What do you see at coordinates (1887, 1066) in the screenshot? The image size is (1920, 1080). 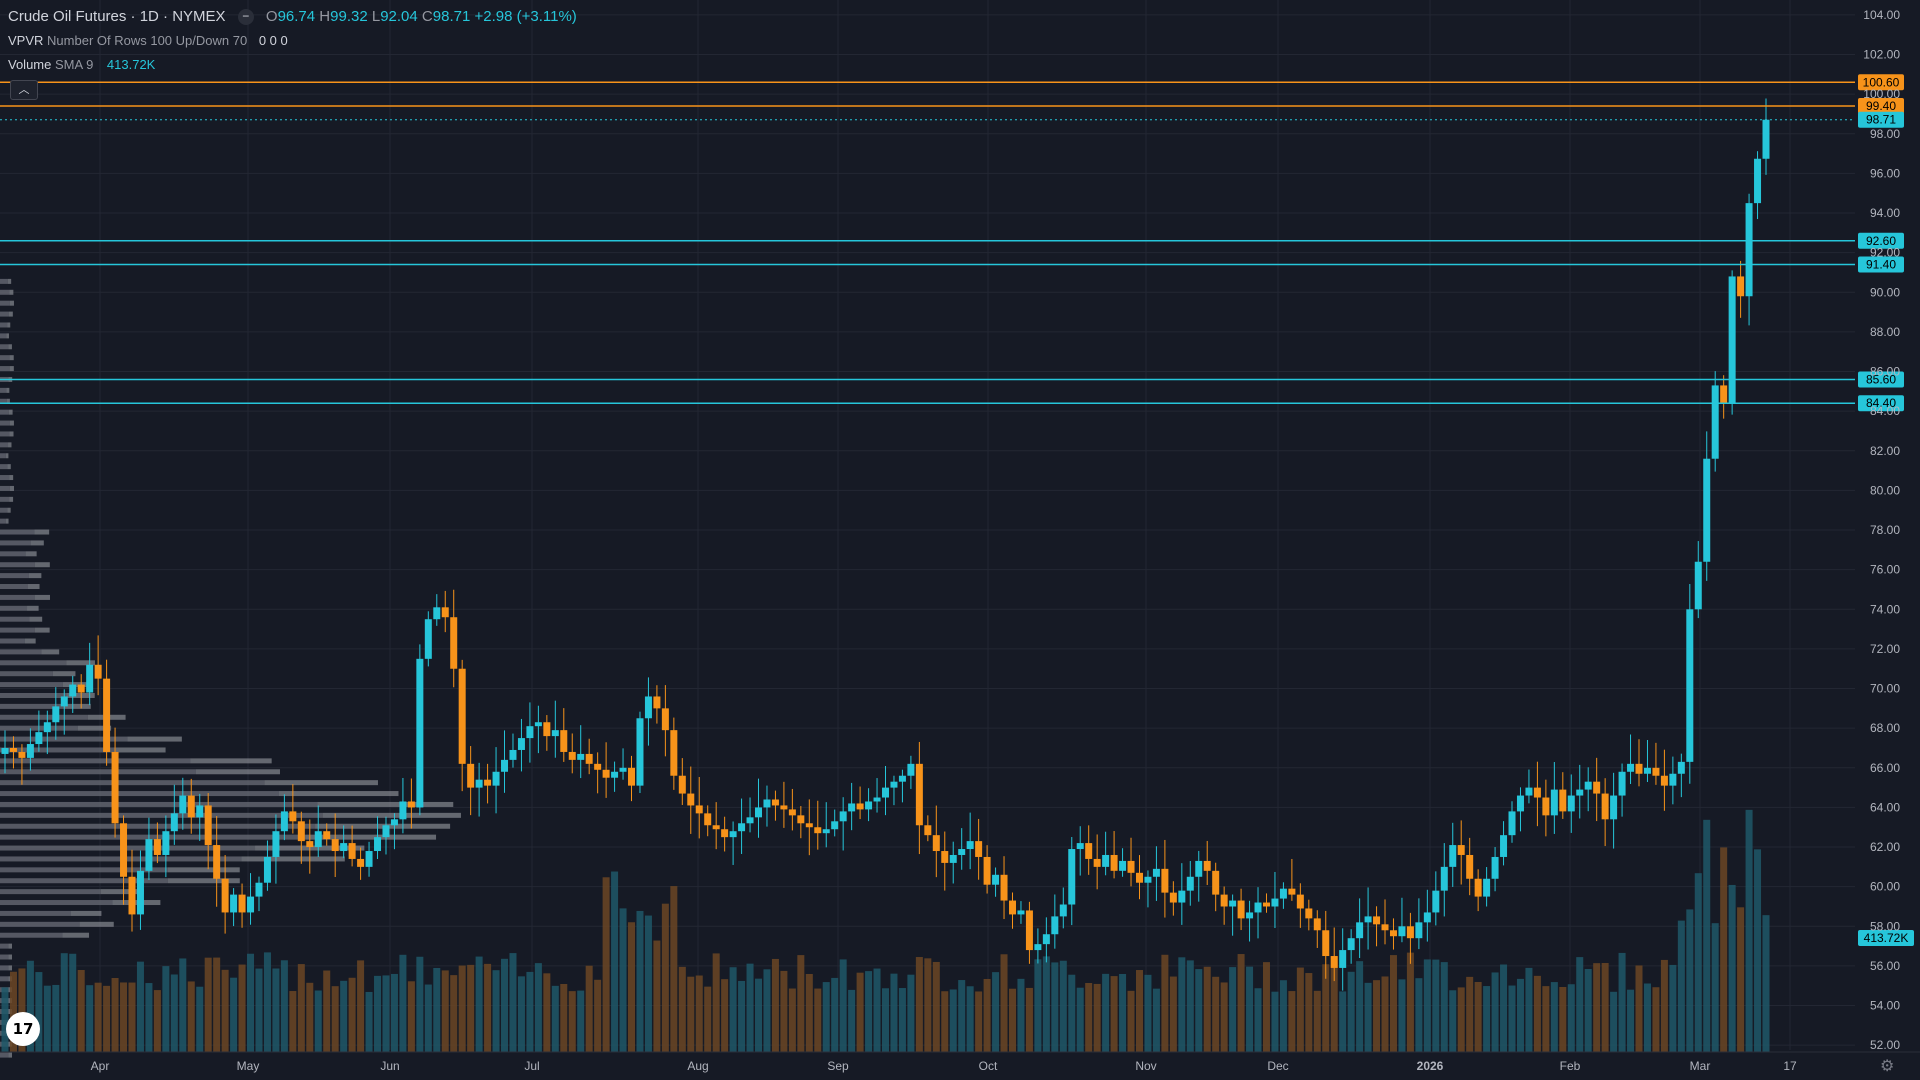 I see `gear-icon: ⚙` at bounding box center [1887, 1066].